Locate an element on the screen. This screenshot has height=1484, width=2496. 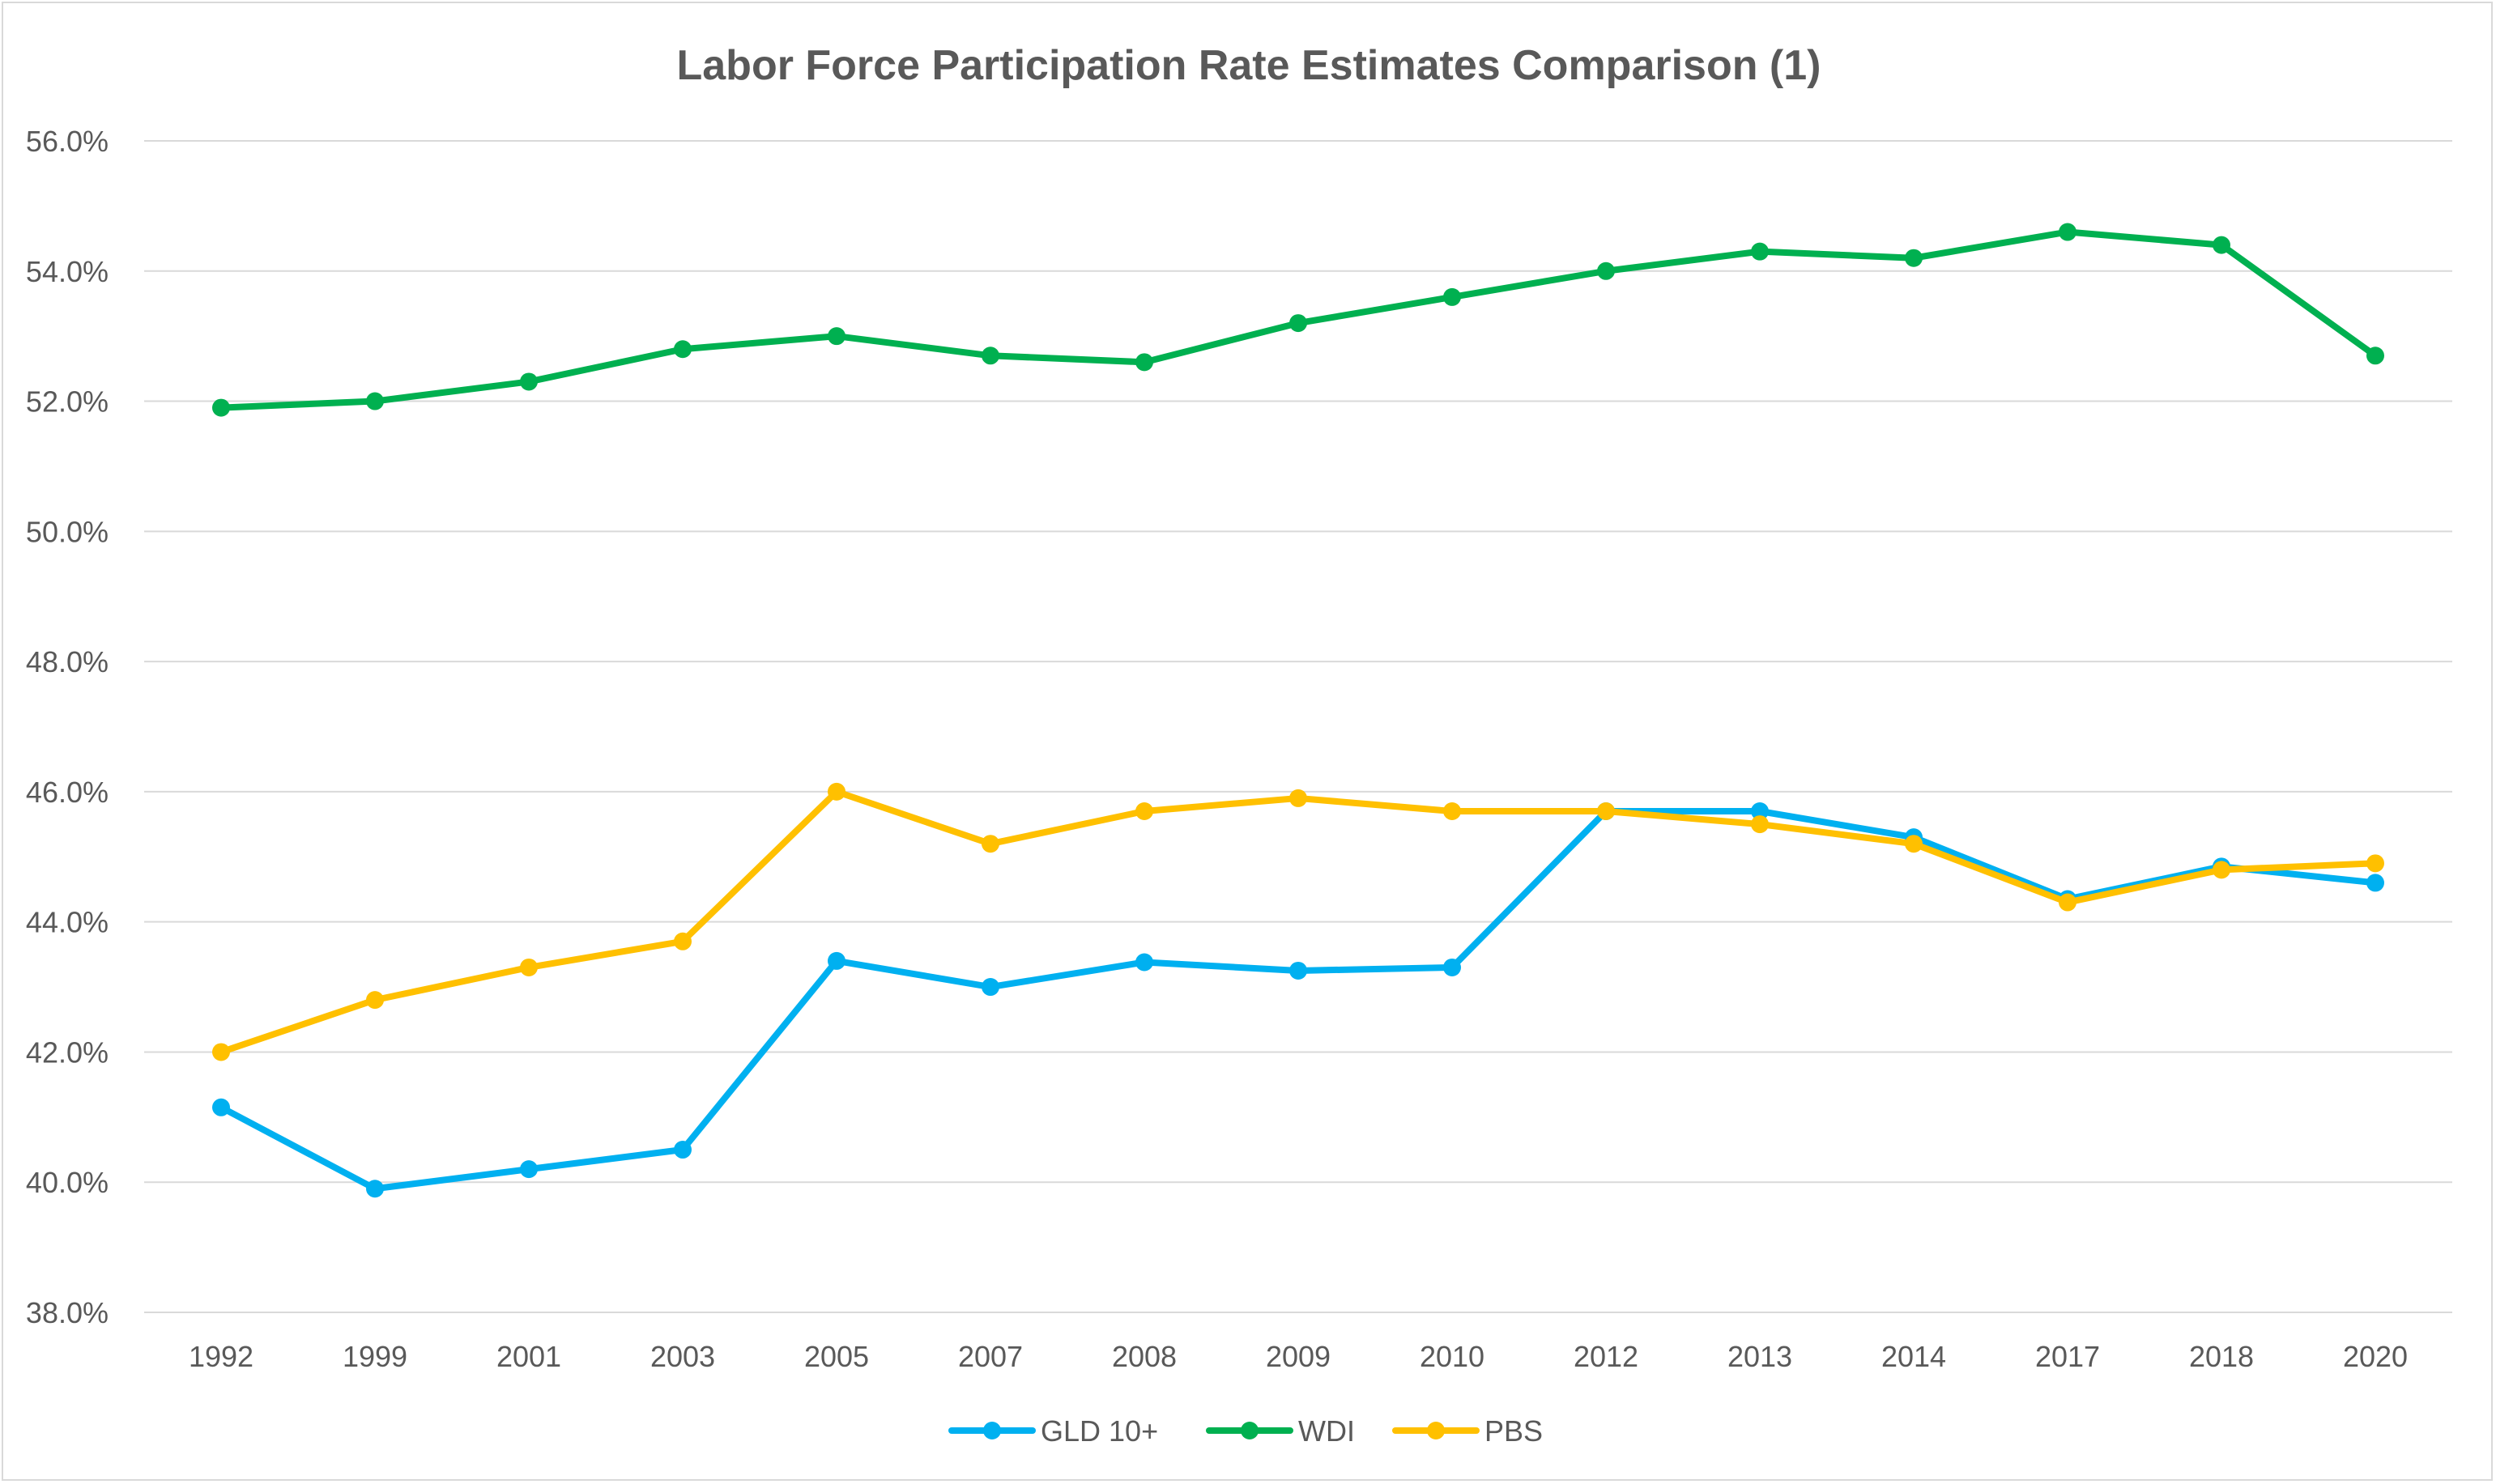
x-tick-label: 2009 is located at coordinates (1298, 1356).